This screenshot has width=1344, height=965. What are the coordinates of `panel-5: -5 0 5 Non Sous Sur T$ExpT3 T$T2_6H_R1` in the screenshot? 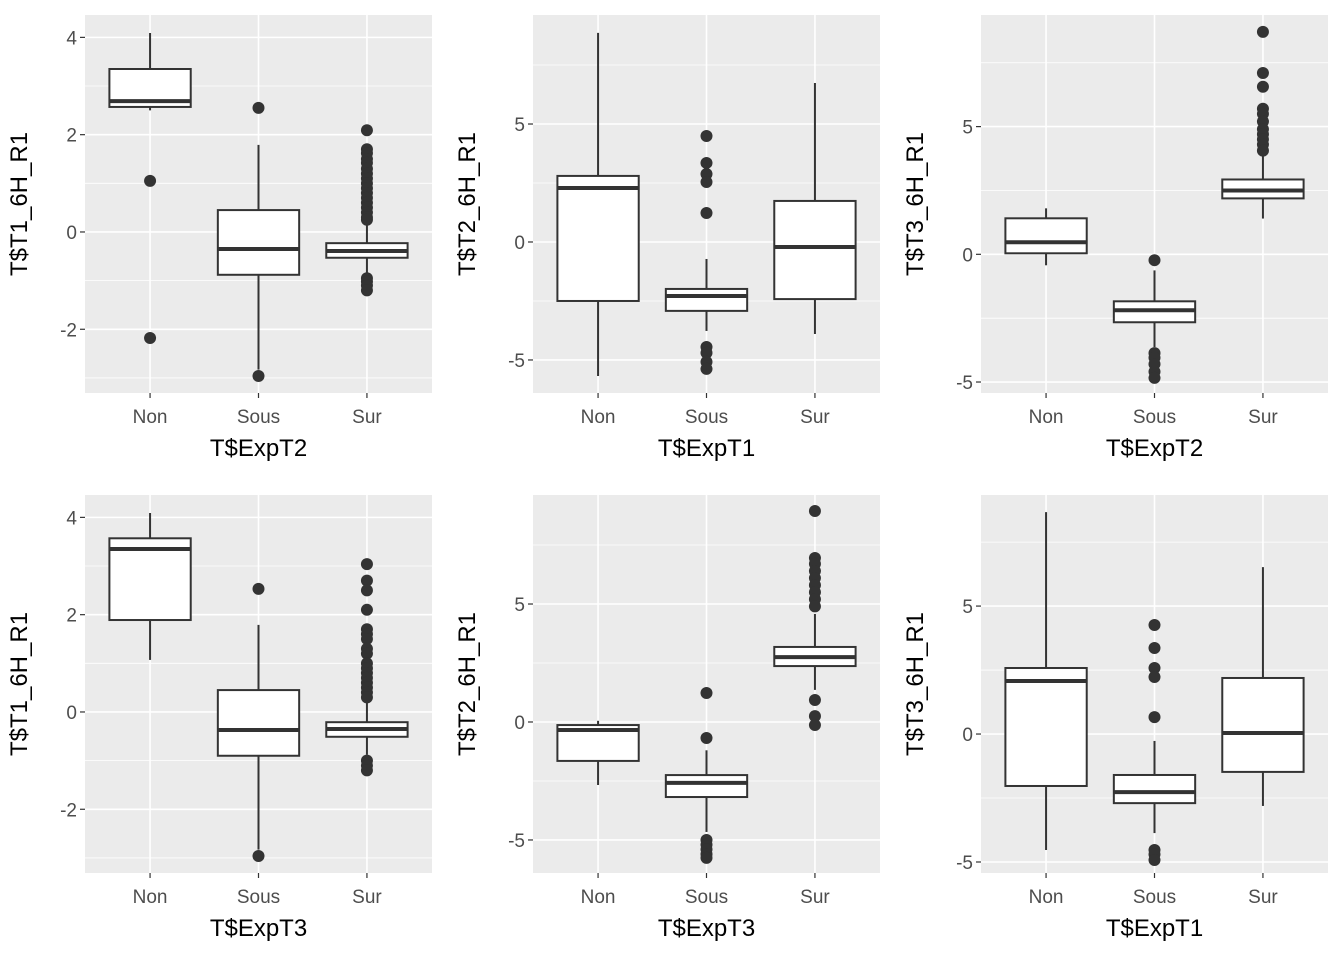 It's located at (667, 718).